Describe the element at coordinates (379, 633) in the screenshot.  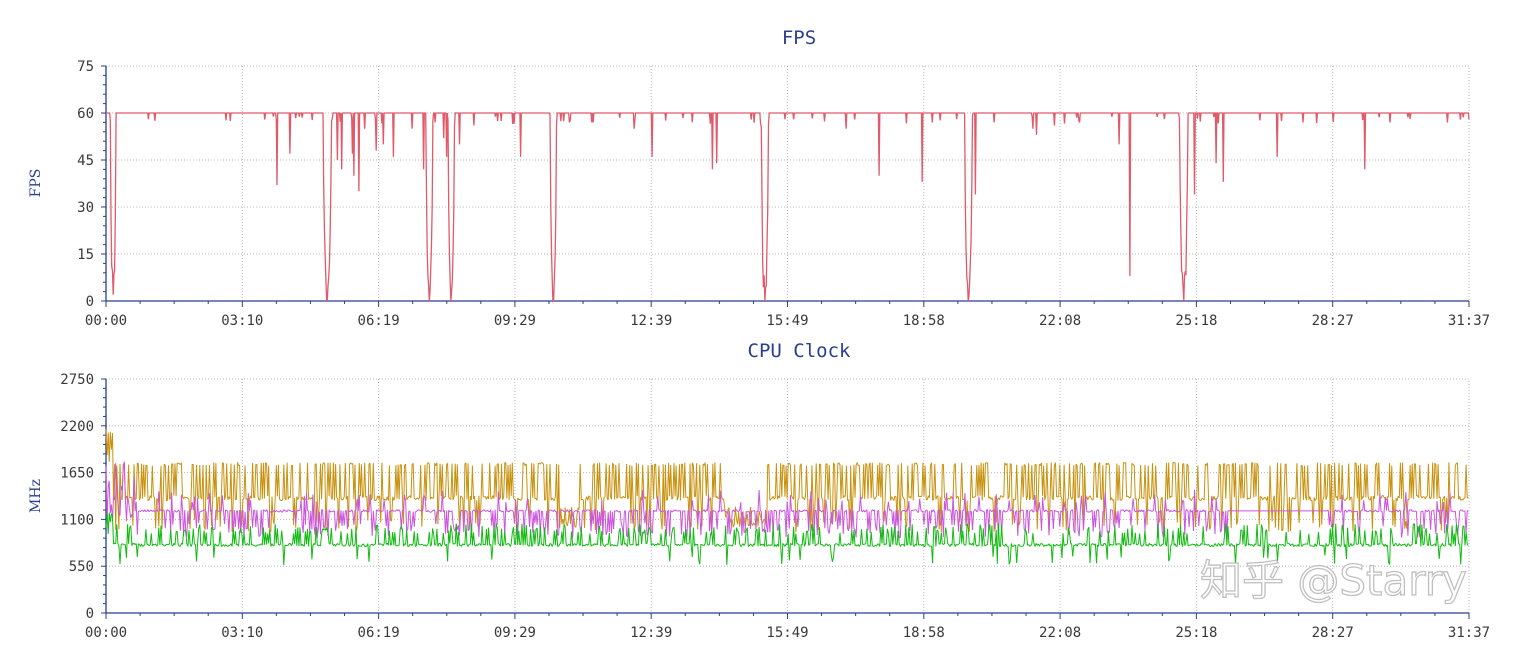
I see `cpu-x-tick-label: 06:19` at that location.